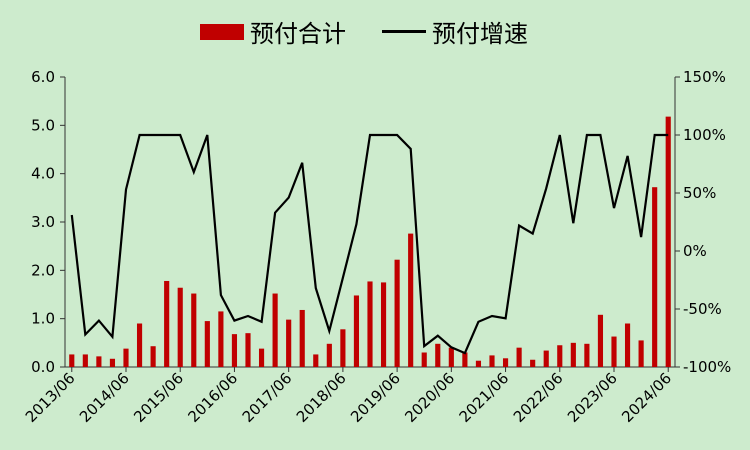  I want to click on legend-line-swatch, so click(404, 31).